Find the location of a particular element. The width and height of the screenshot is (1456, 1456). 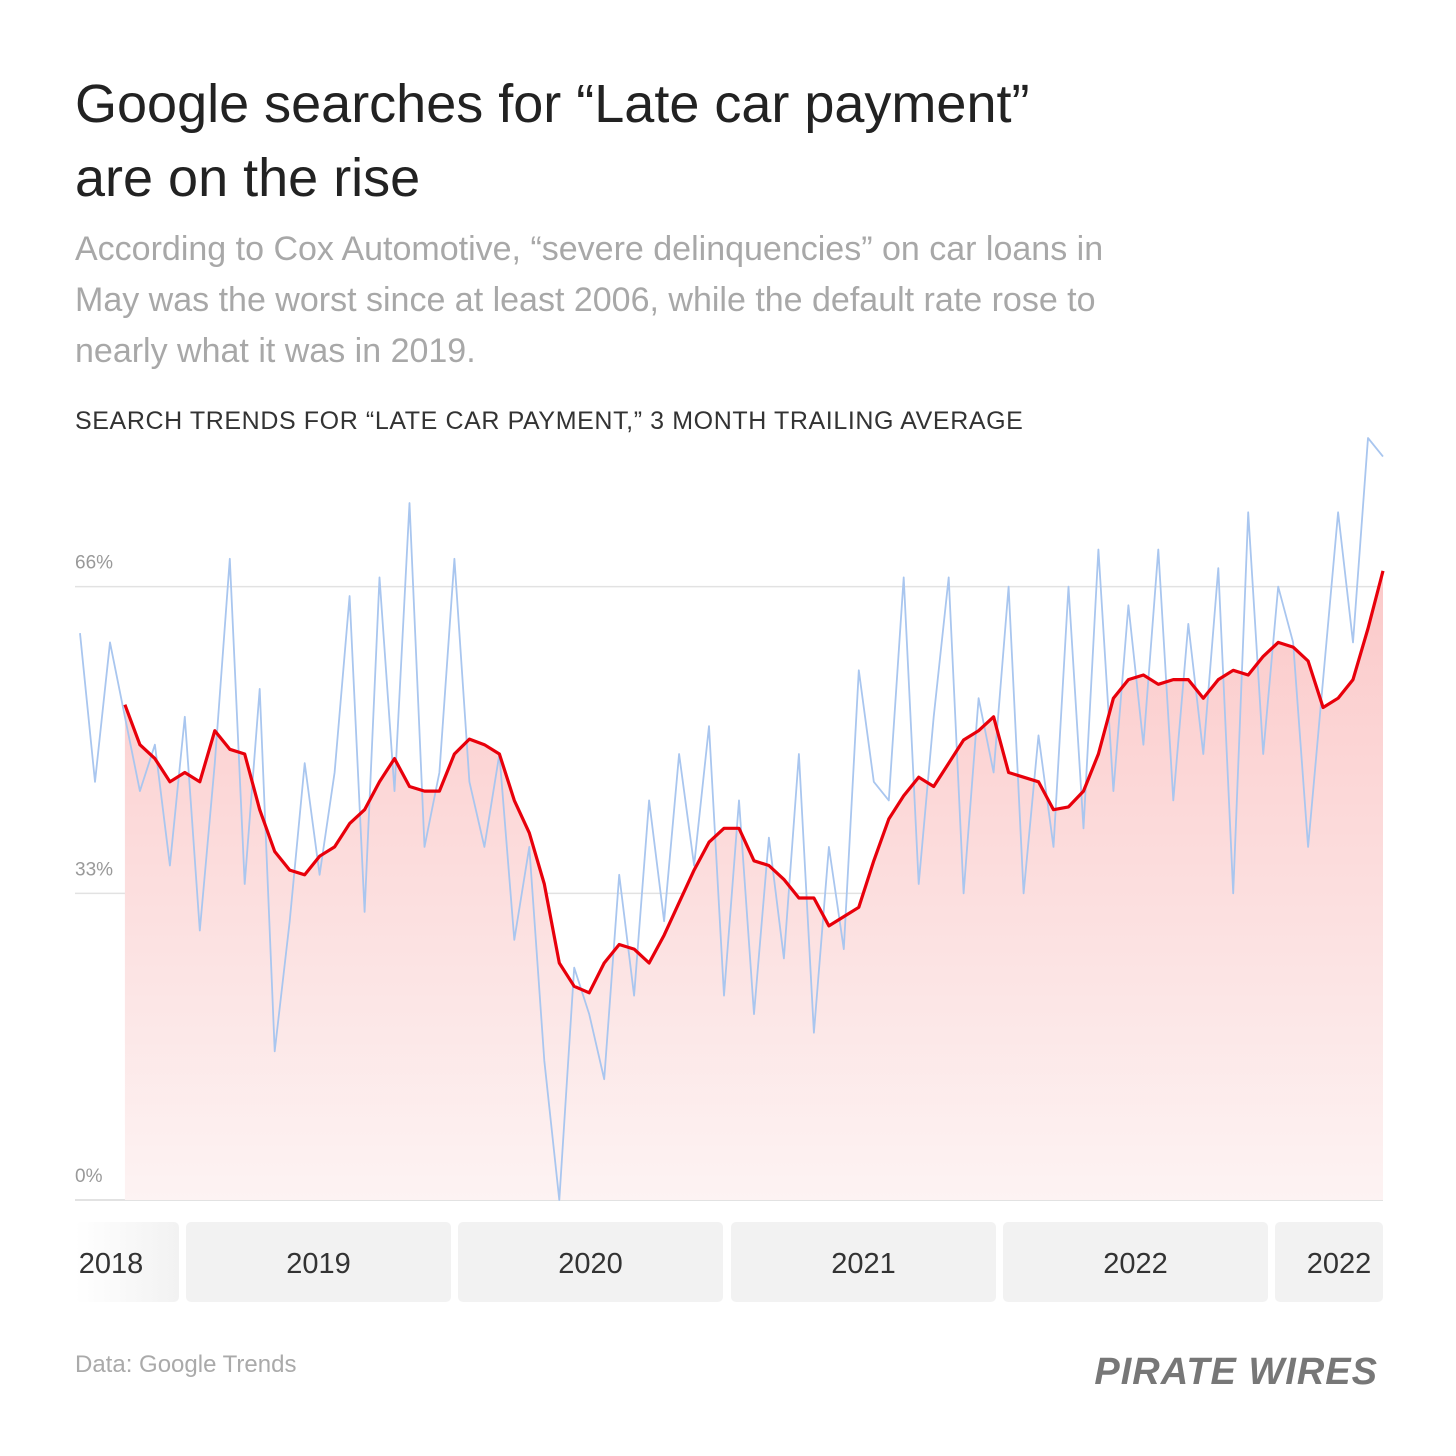

x-band-label: 2021 is located at coordinates (863, 1264).